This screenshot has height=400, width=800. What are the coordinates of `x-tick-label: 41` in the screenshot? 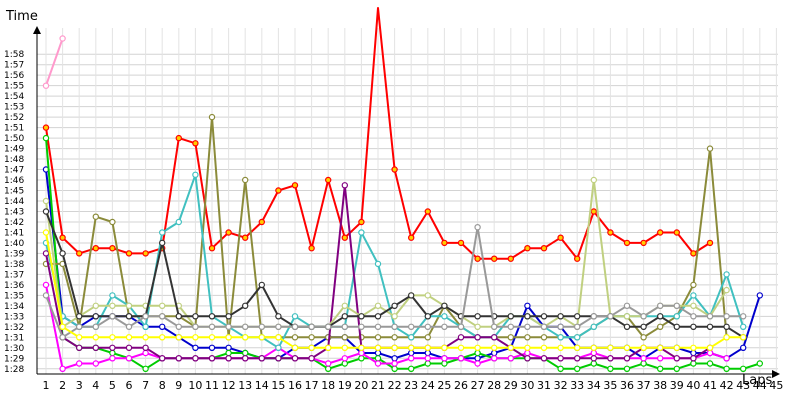 It's located at (710, 385).